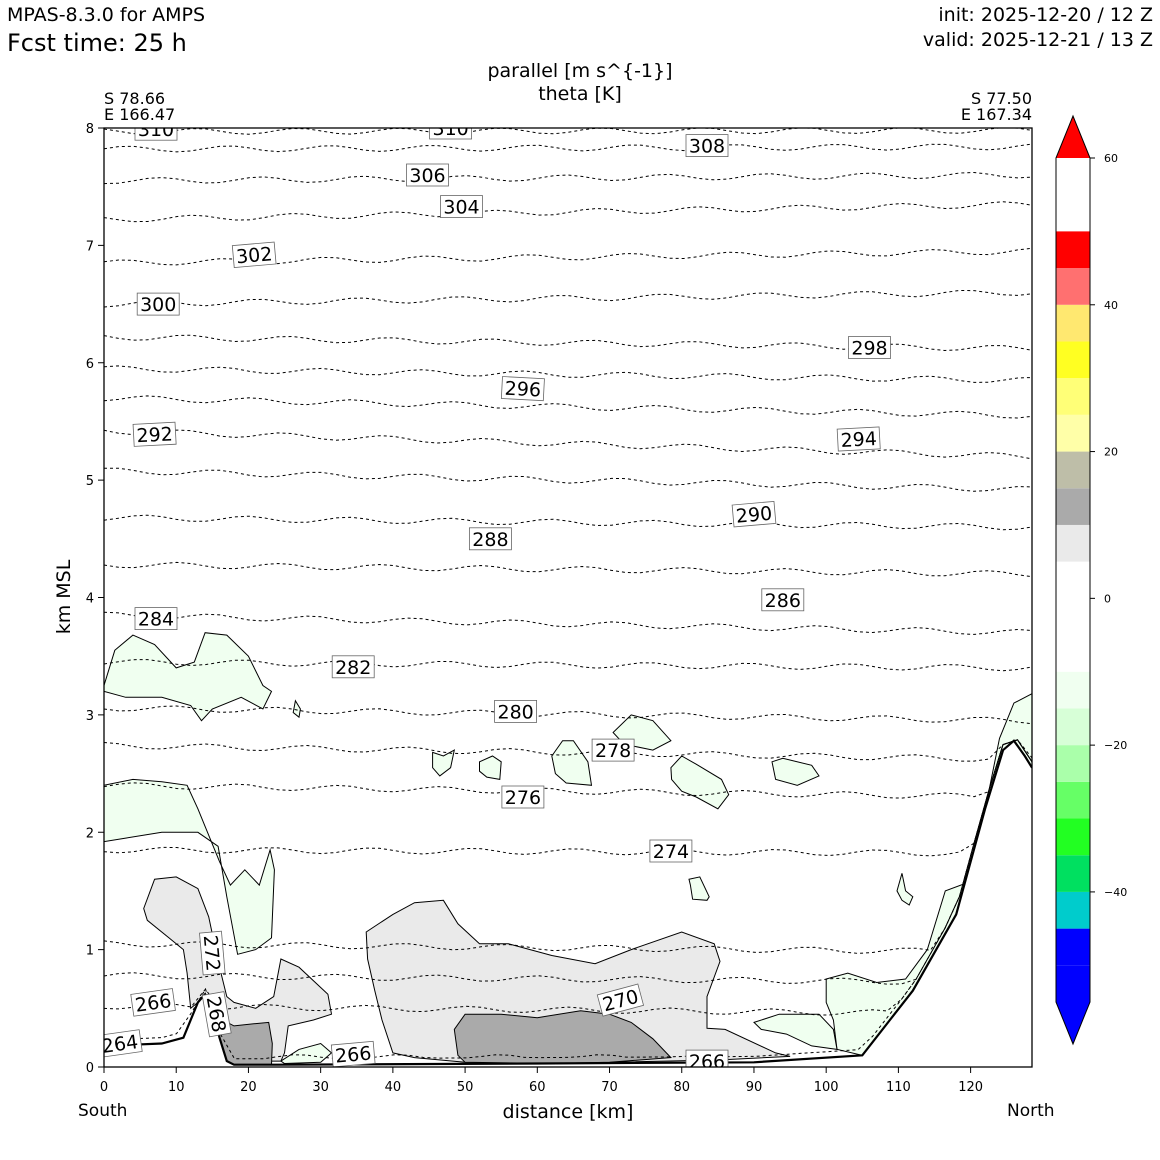 The height and width of the screenshot is (1160, 1160). I want to click on left-end-latitude: S 78.66, so click(135, 98).